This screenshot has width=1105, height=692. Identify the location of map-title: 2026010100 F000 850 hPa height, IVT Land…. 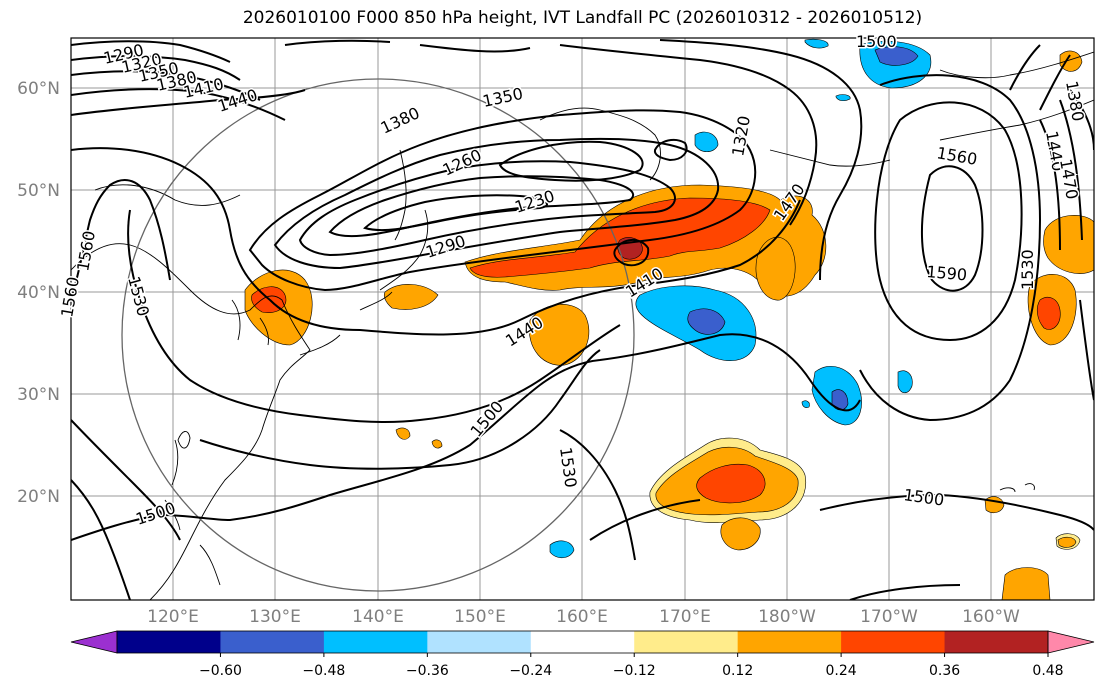
(582, 18).